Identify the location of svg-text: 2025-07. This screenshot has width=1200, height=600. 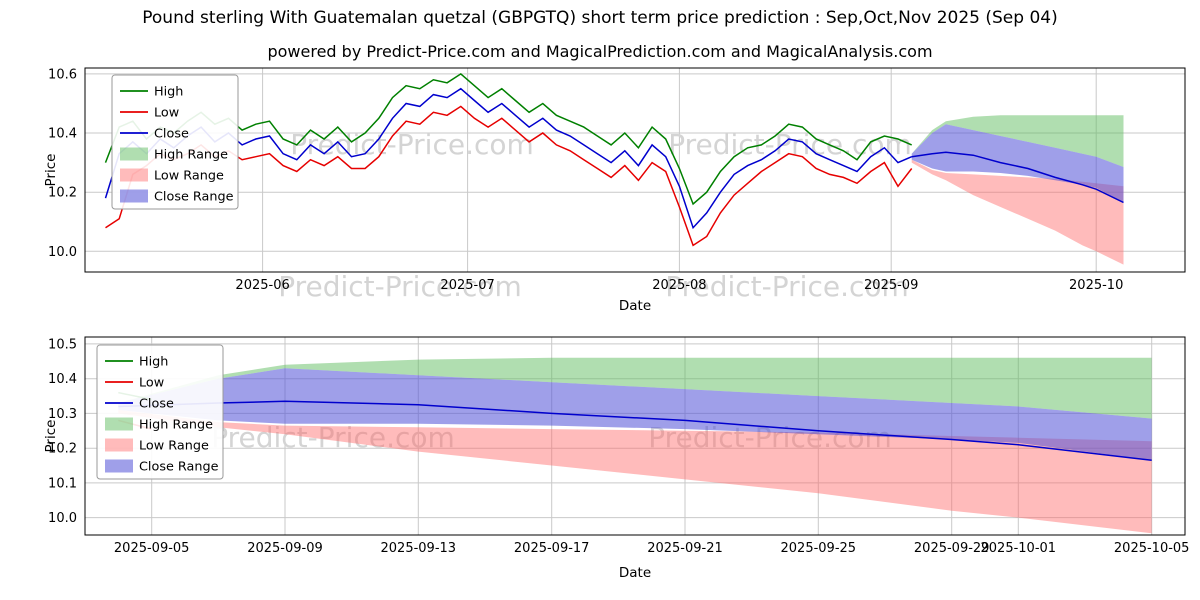
(467, 285).